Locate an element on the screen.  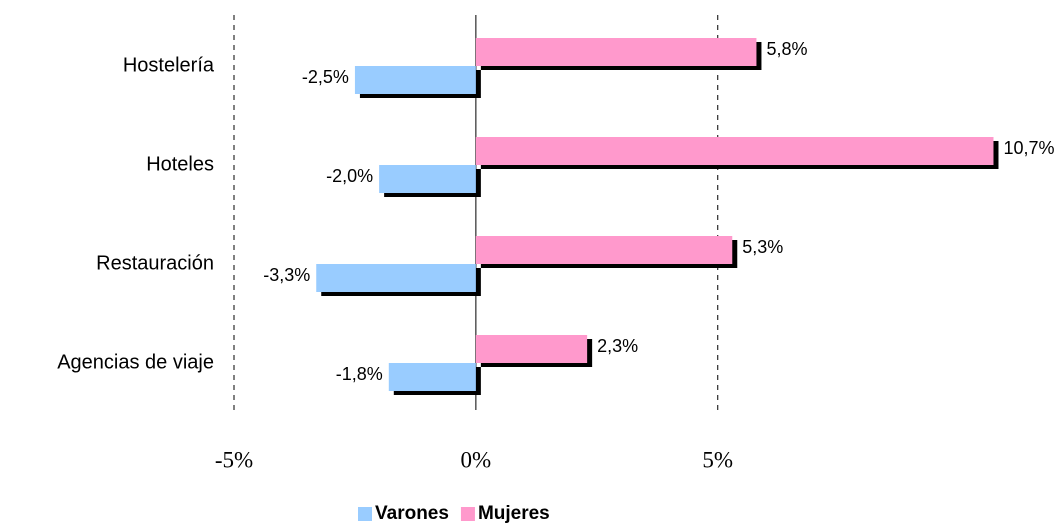
value-label: 2,3% is located at coordinates (617, 346).